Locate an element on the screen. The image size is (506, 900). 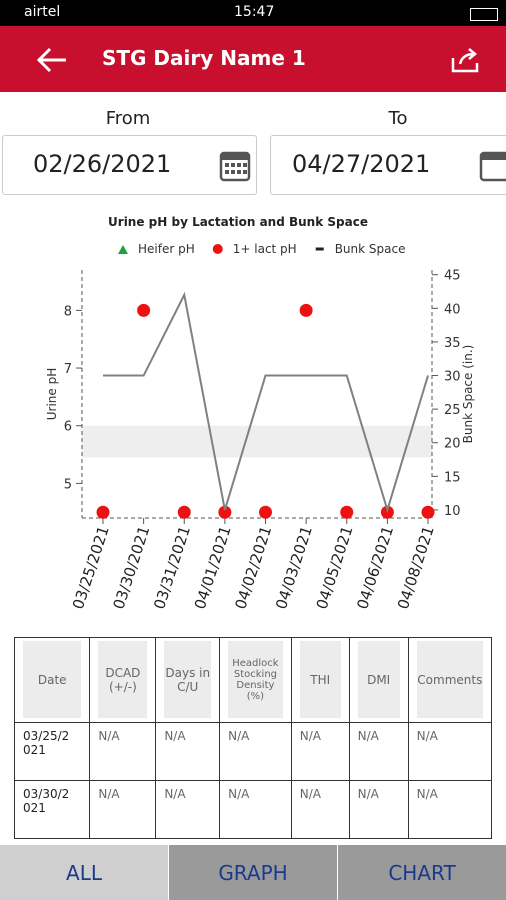
header-cell: Days in C/U is located at coordinates (188, 680).